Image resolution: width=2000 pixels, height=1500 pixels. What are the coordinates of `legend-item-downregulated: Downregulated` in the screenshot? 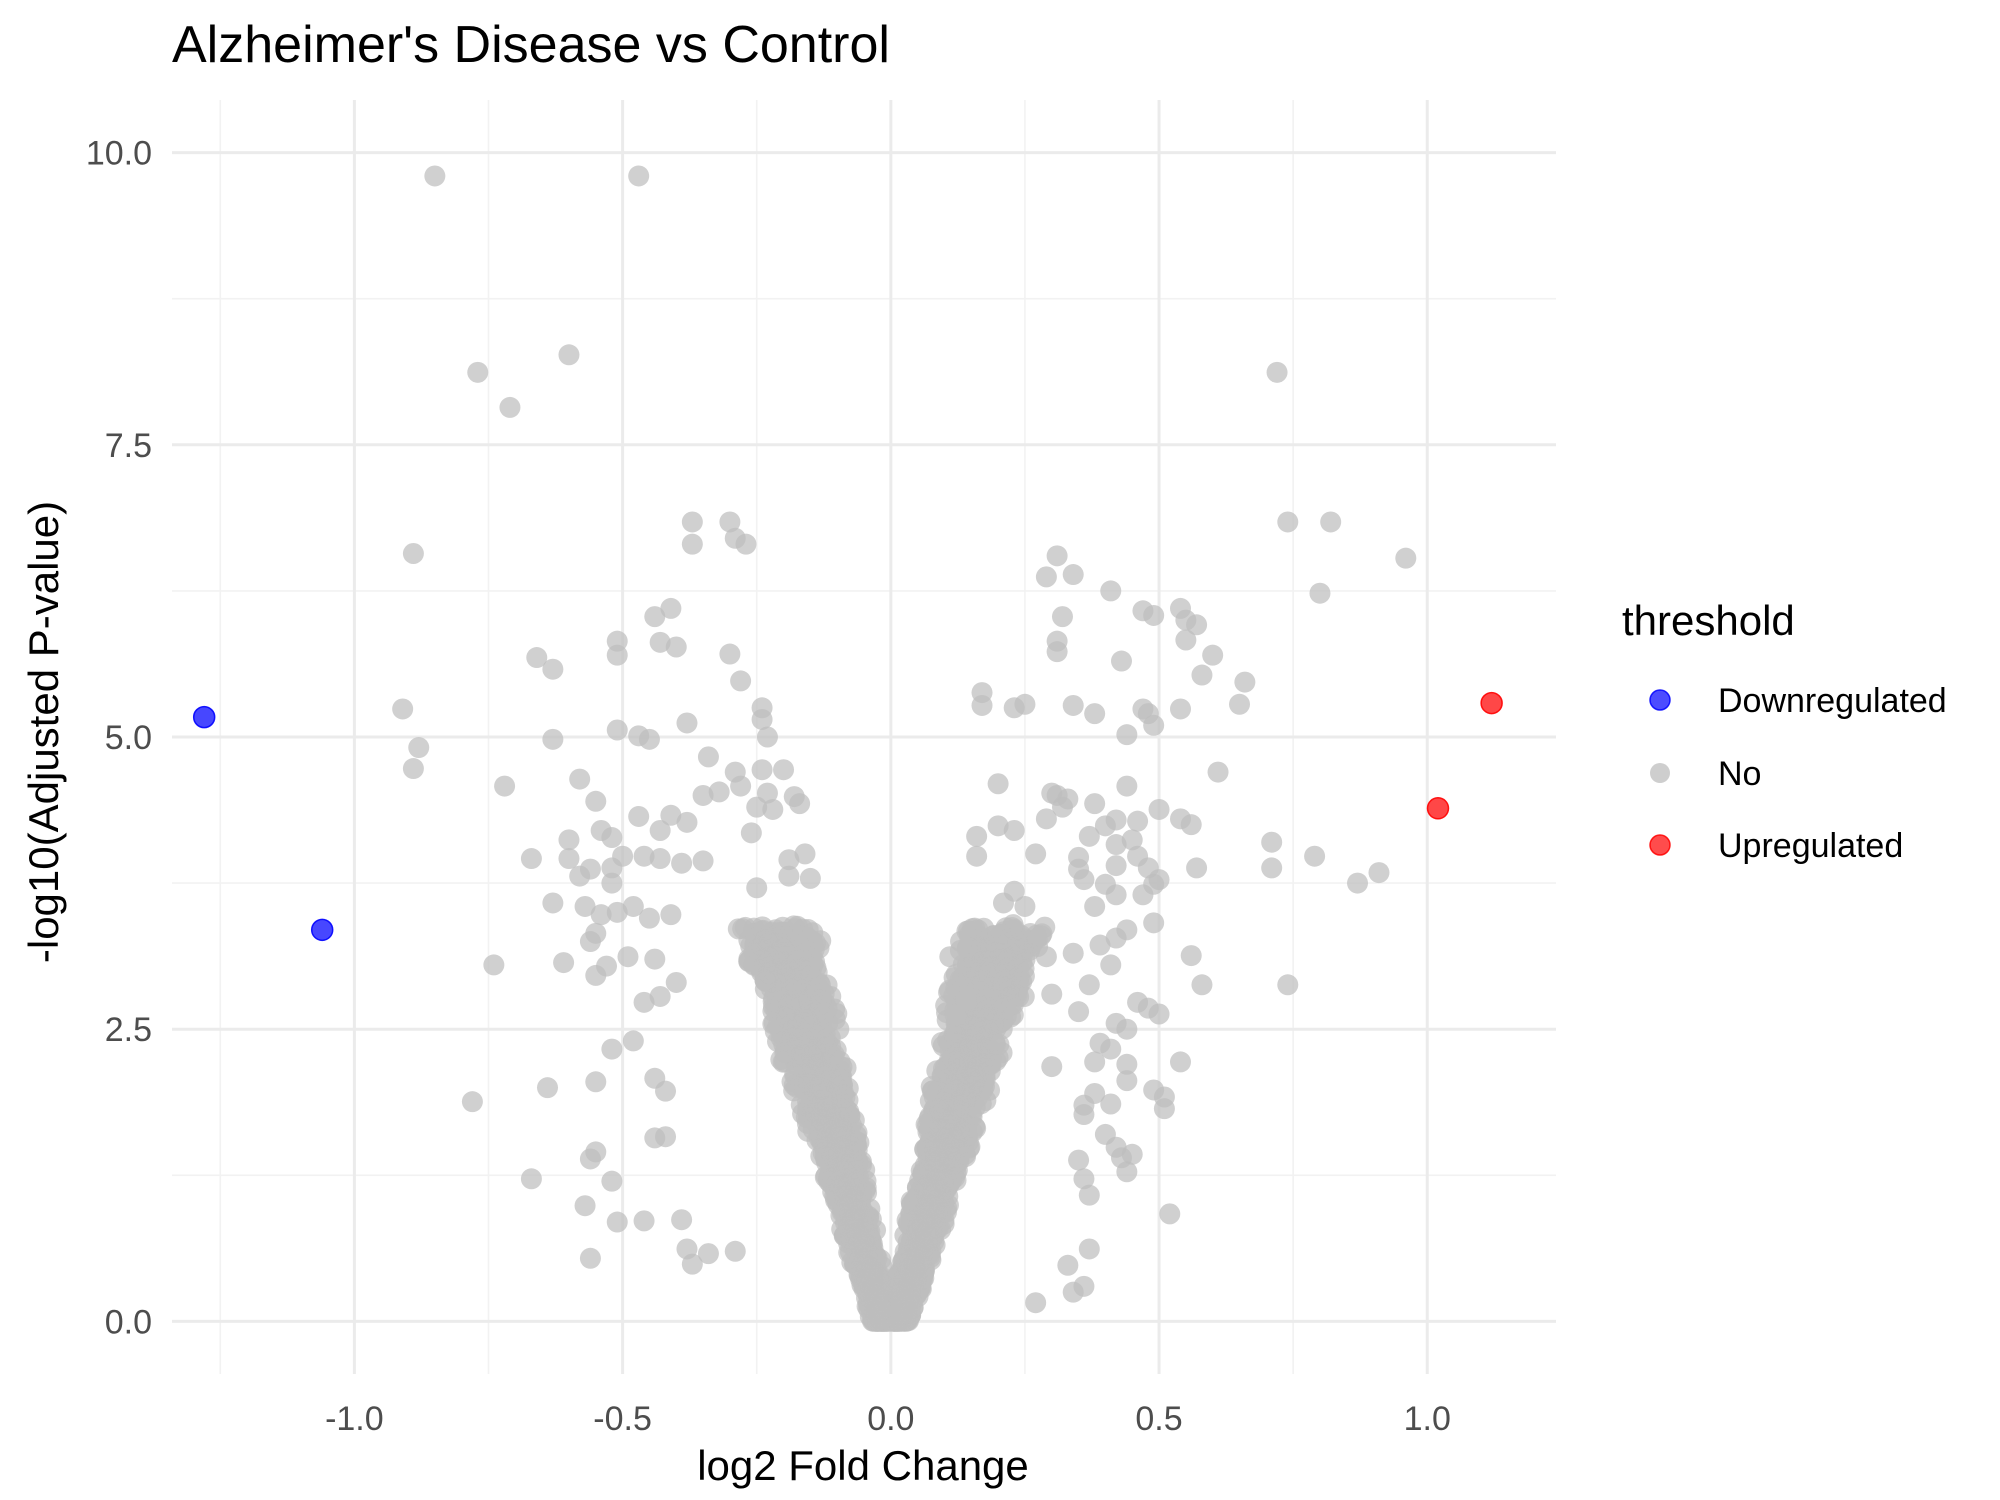 It's located at (1798, 701).